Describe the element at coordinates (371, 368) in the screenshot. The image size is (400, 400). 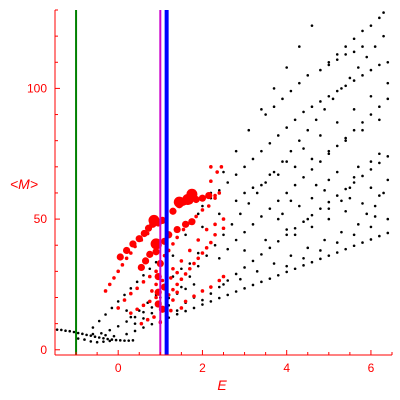
I see `x-tick-label: 6` at that location.